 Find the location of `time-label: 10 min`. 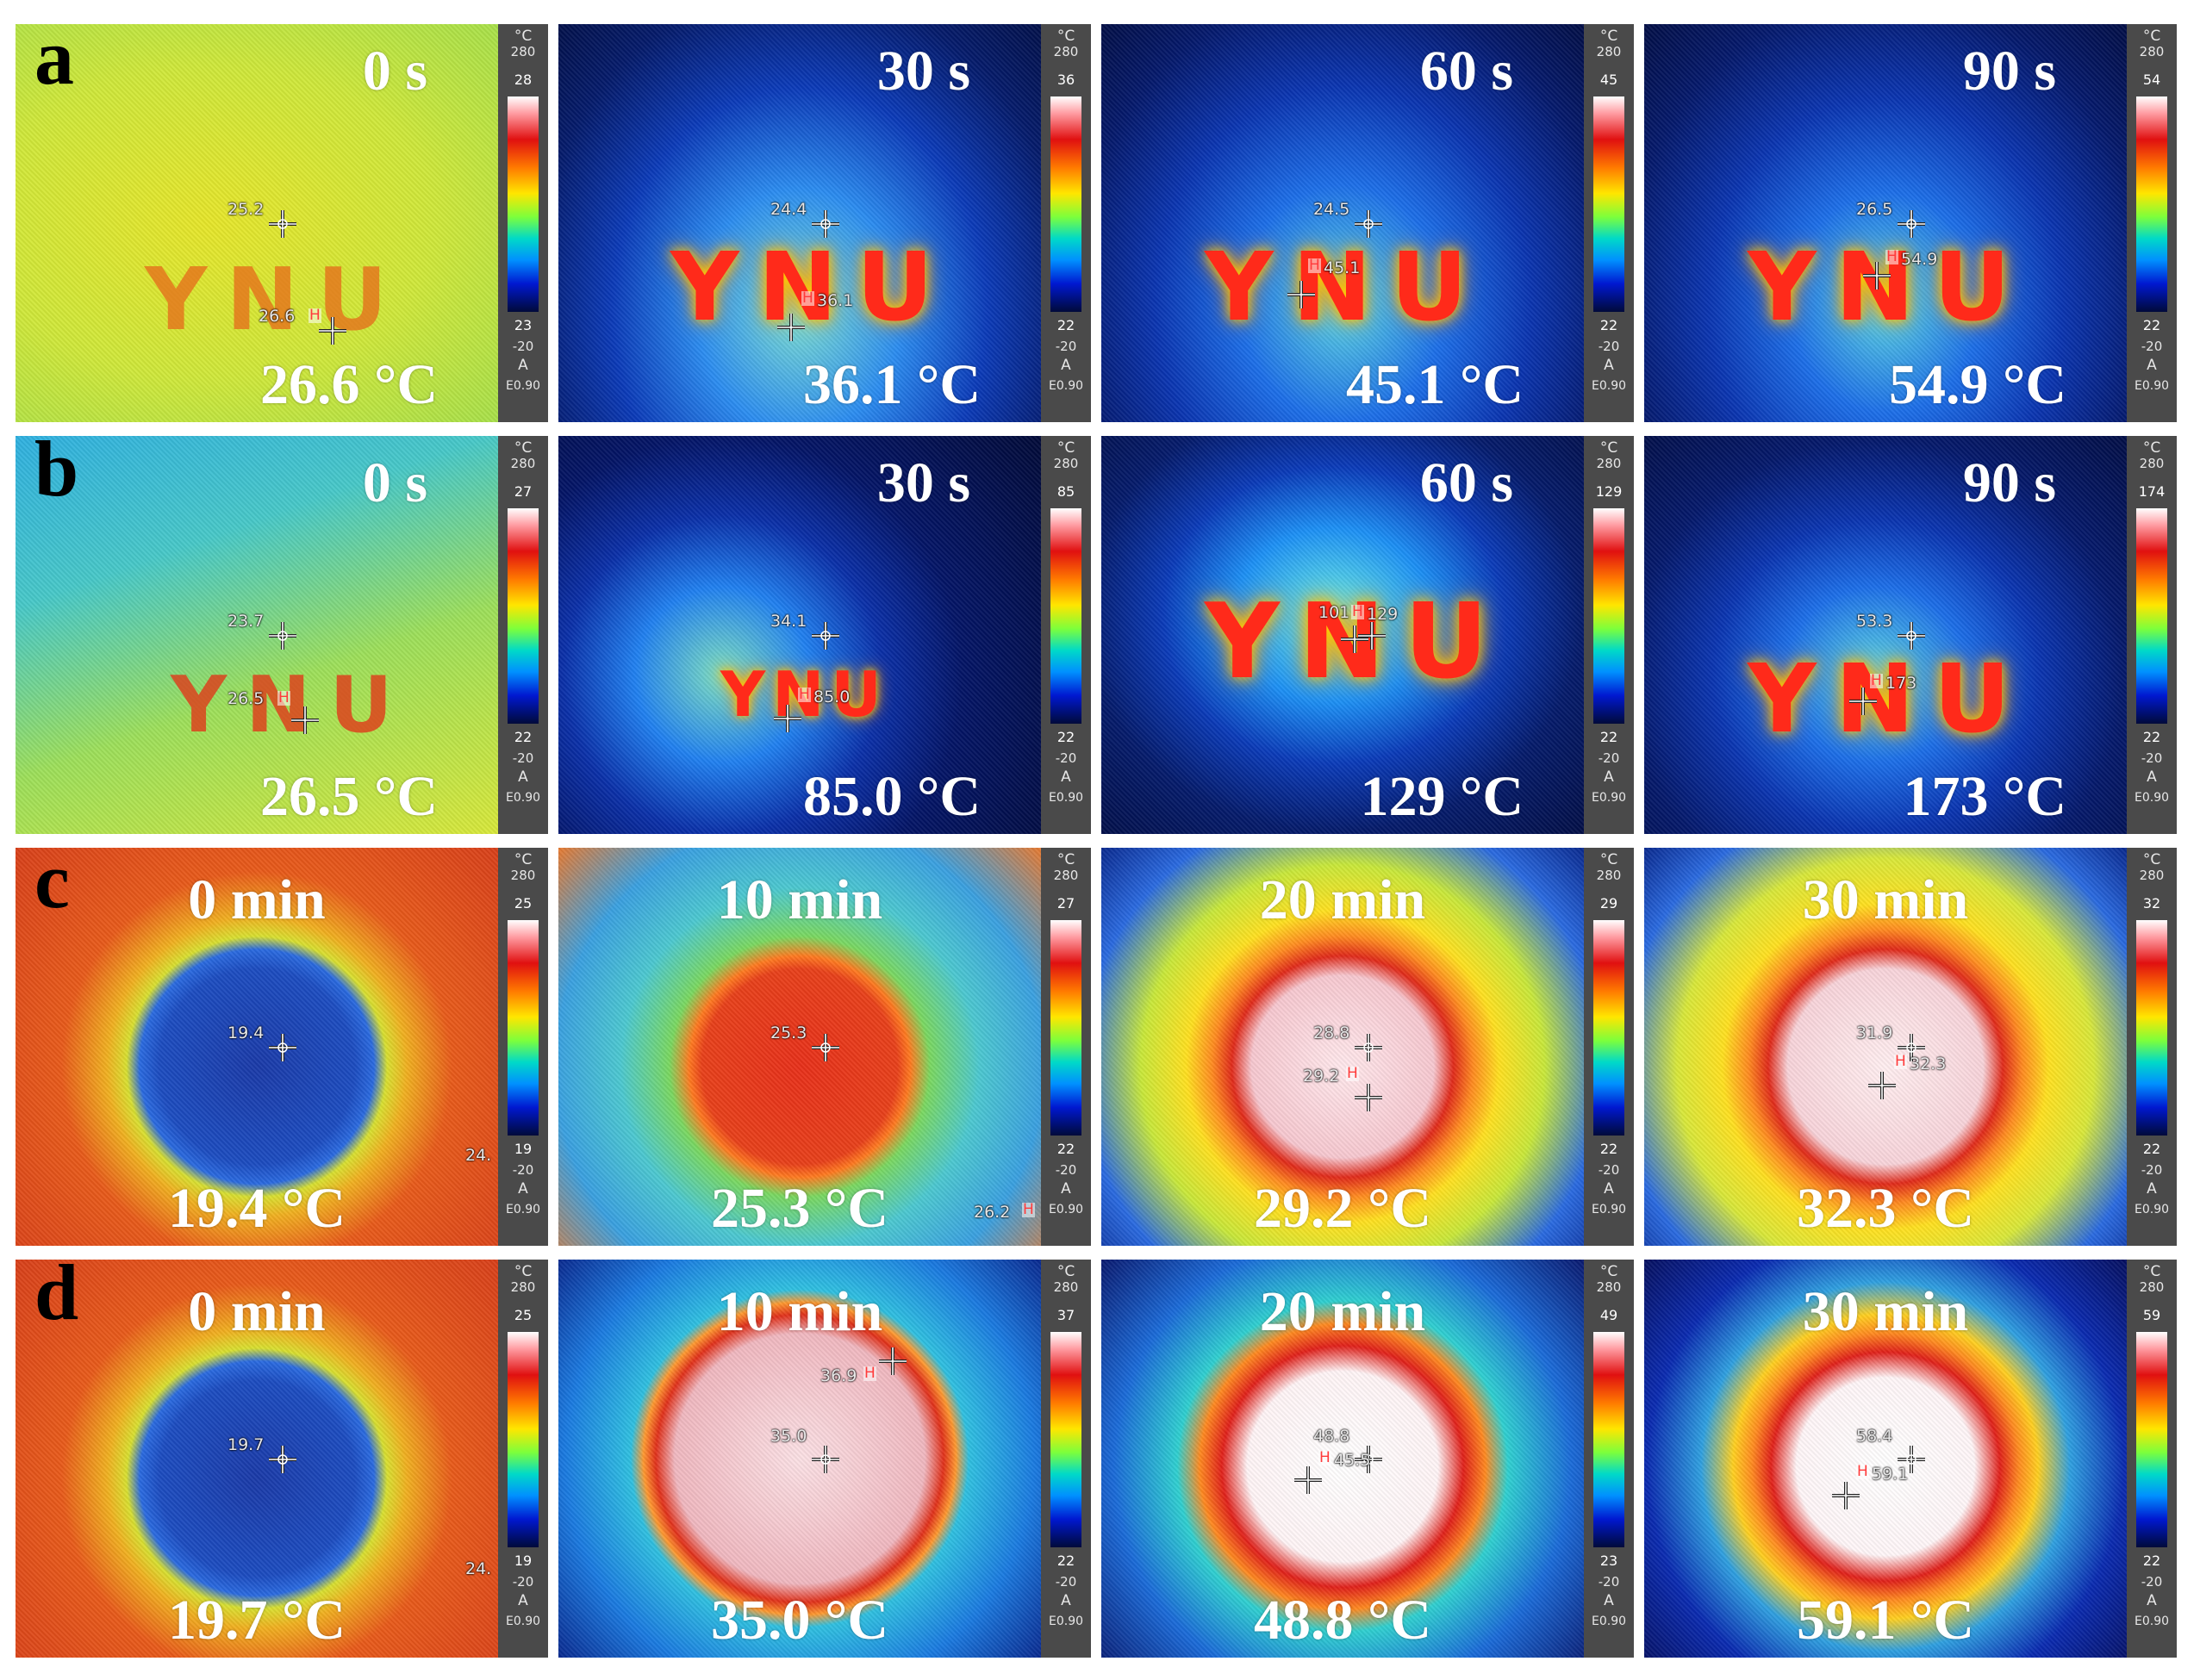

time-label: 10 min is located at coordinates (799, 899).